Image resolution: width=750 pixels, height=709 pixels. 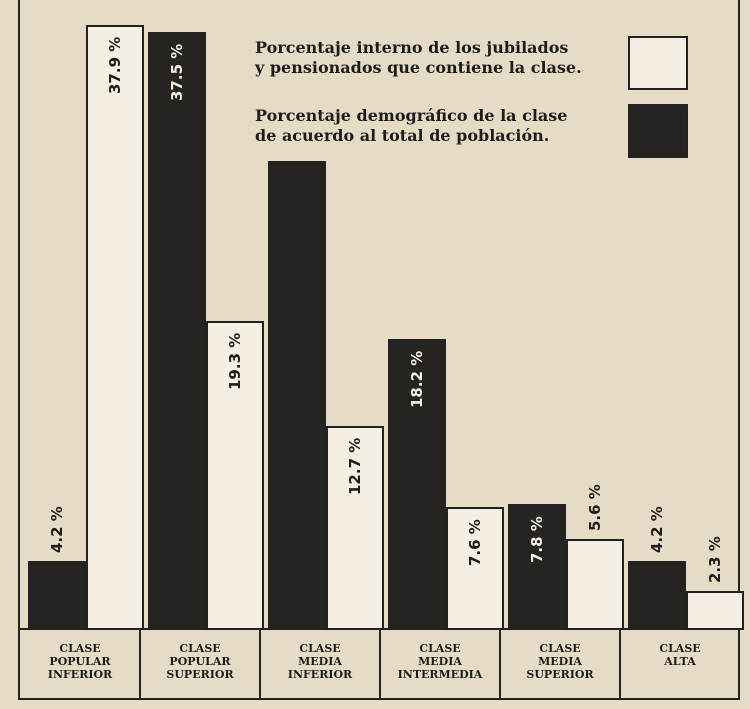 What do you see at coordinates (177, 72) in the screenshot?
I see `value-label: 37.5 %` at bounding box center [177, 72].